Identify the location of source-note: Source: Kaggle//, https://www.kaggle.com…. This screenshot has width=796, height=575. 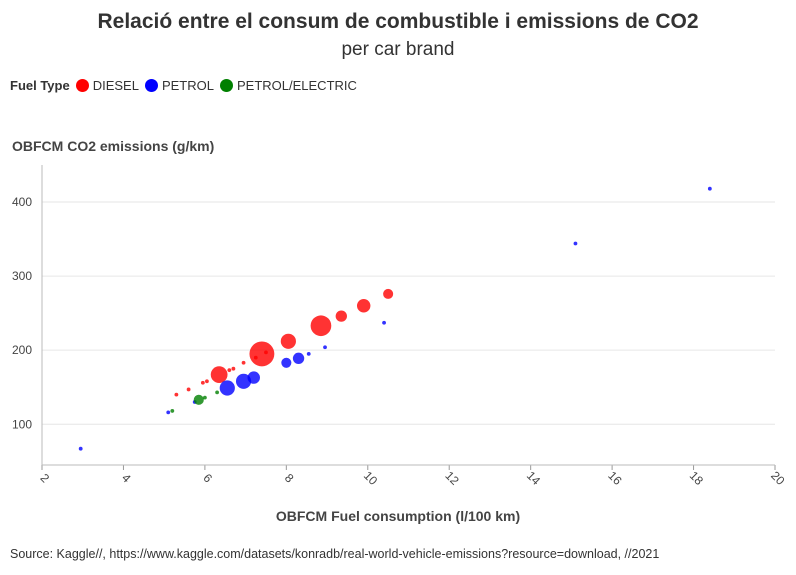
(335, 554).